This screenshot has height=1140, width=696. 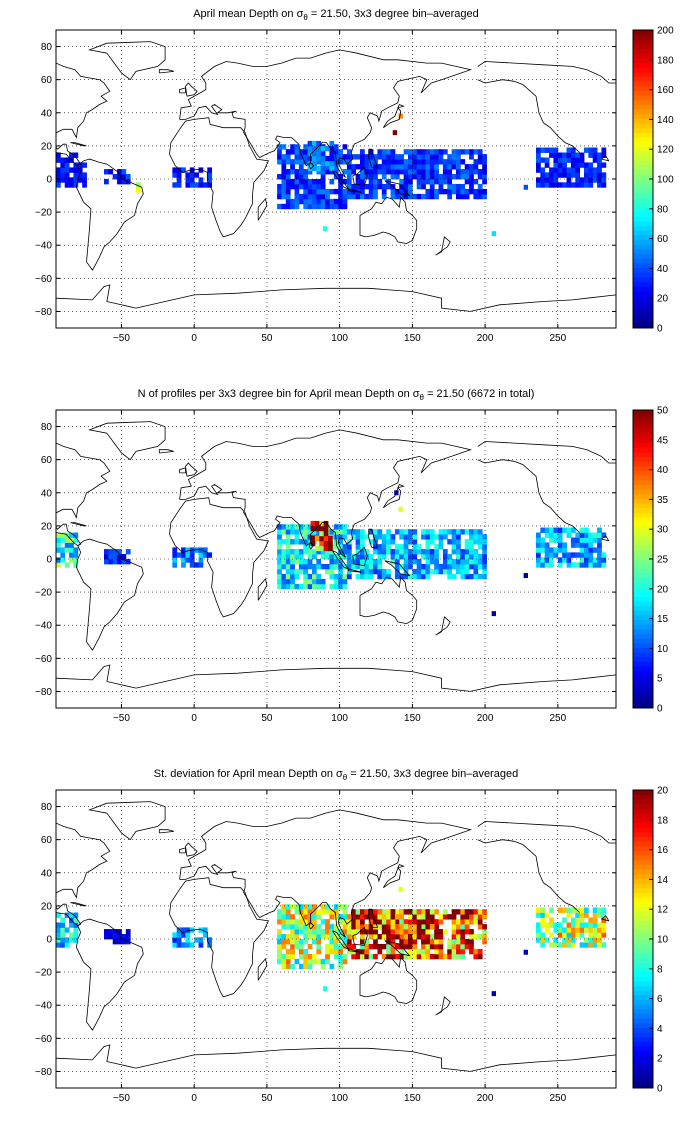 I want to click on colorbar-tick-label: 45, so click(x=663, y=440).